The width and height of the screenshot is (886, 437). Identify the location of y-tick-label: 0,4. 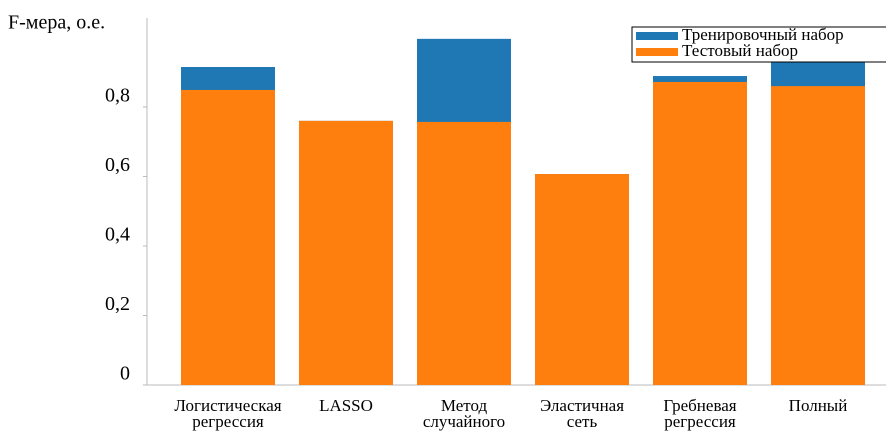
(117, 235).